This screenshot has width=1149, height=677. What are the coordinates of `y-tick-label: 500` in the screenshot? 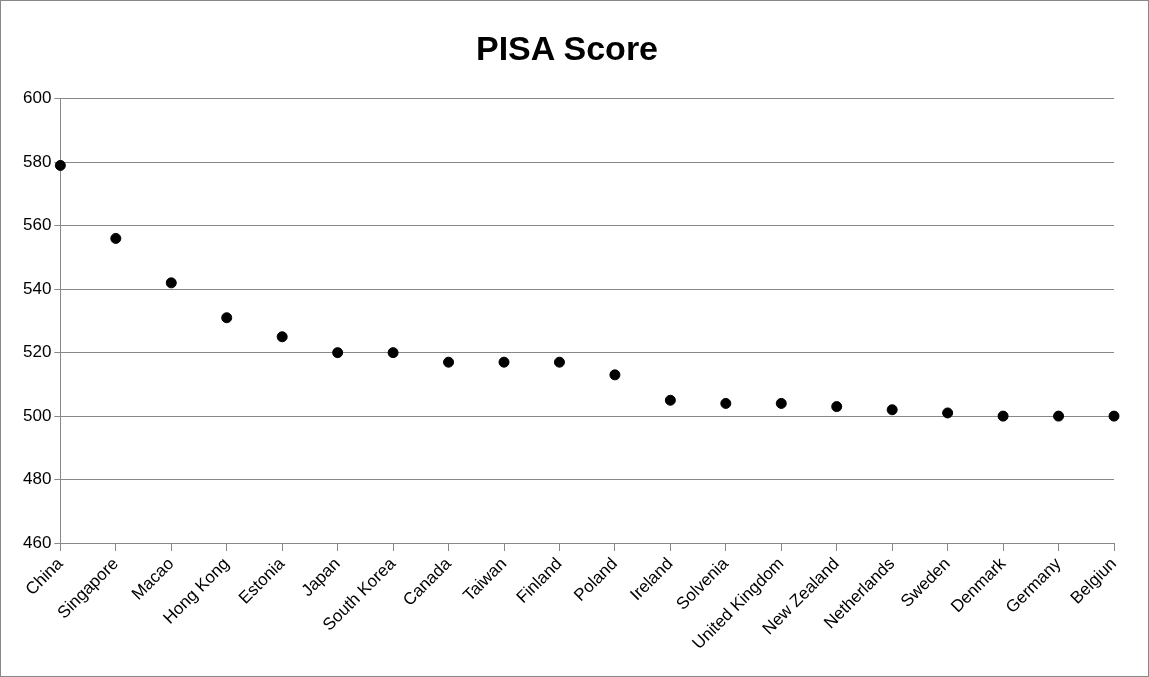 It's located at (37, 415).